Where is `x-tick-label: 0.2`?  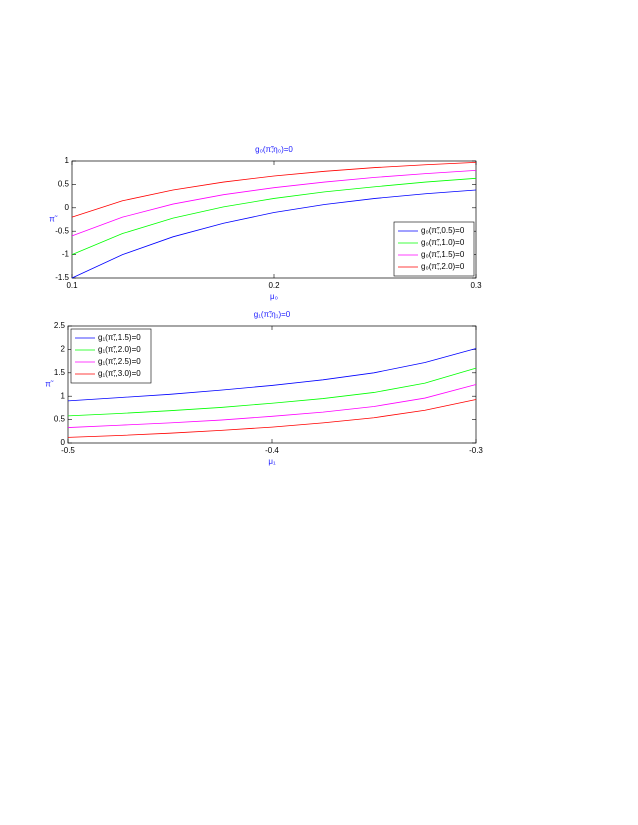 x-tick-label: 0.2 is located at coordinates (274, 285).